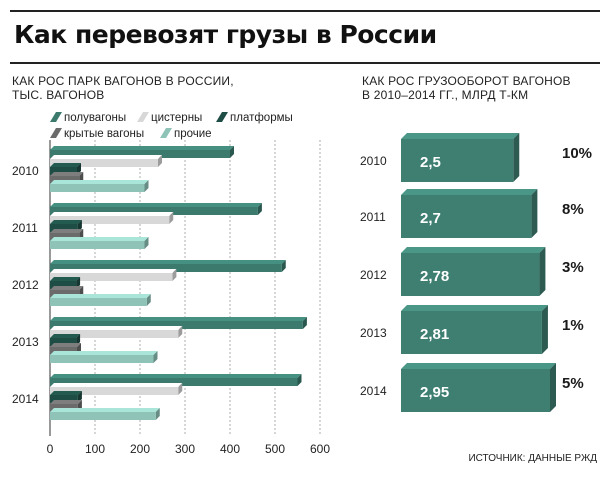 Image resolution: width=611 pixels, height=479 pixels. What do you see at coordinates (95, 449) in the screenshot?
I see `x-tick-label: 100` at bounding box center [95, 449].